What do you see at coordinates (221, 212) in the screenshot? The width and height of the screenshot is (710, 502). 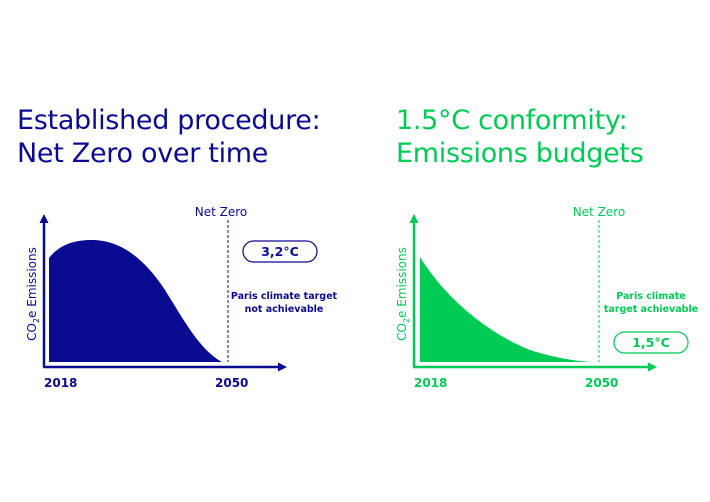 I see `left-net-zero-label: Net Zero` at bounding box center [221, 212].